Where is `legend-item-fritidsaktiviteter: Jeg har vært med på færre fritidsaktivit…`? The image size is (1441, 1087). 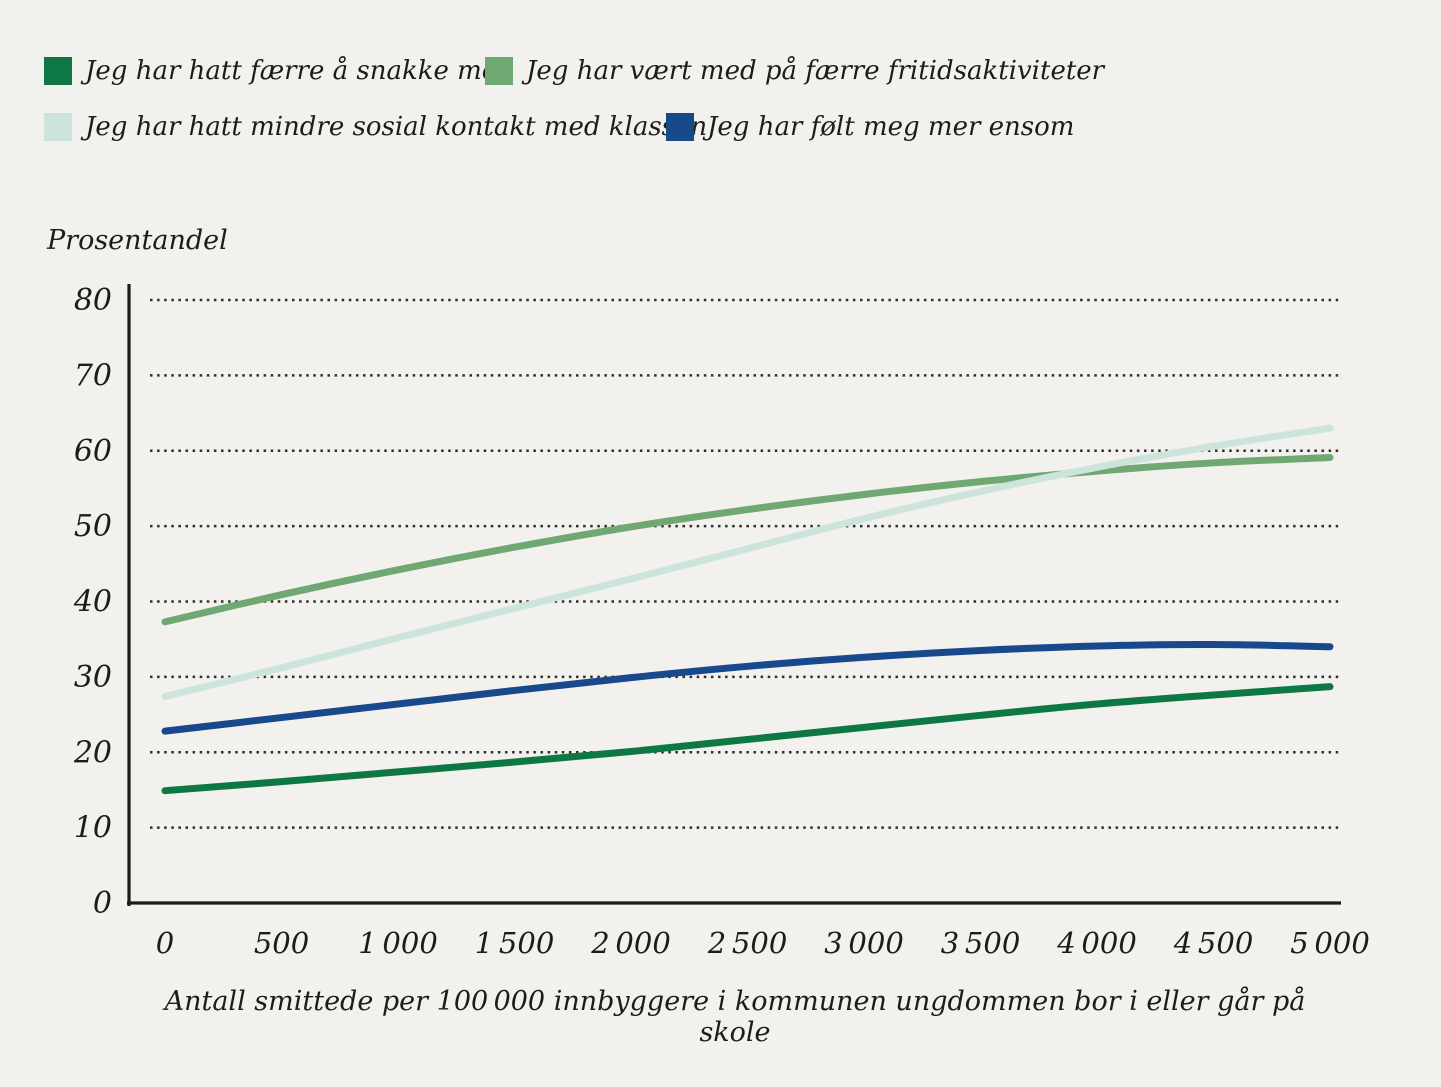
legend-item-fritidsaktiviteter: Jeg har vært med på færre fritidsaktivit… is located at coordinates (794, 71).